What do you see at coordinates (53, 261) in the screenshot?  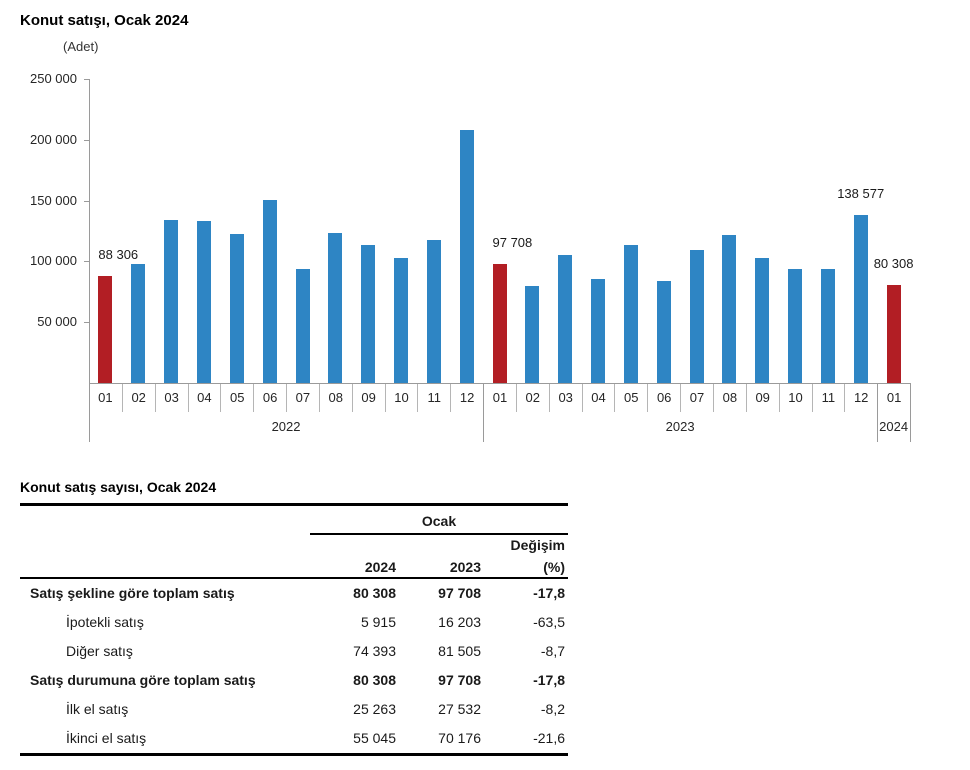 I see `y-tick-label: 100 000` at bounding box center [53, 261].